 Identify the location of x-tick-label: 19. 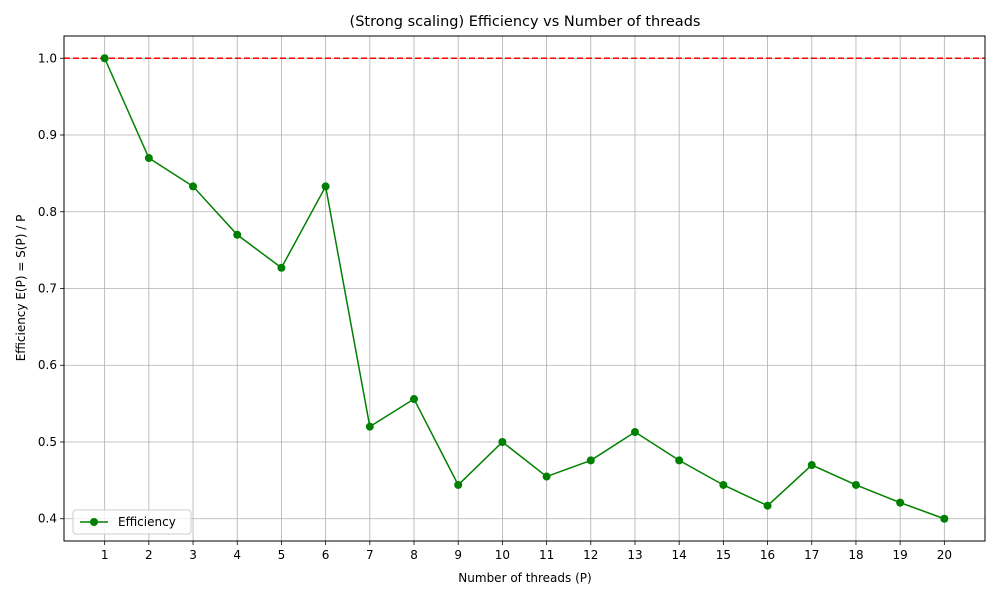
(900, 555).